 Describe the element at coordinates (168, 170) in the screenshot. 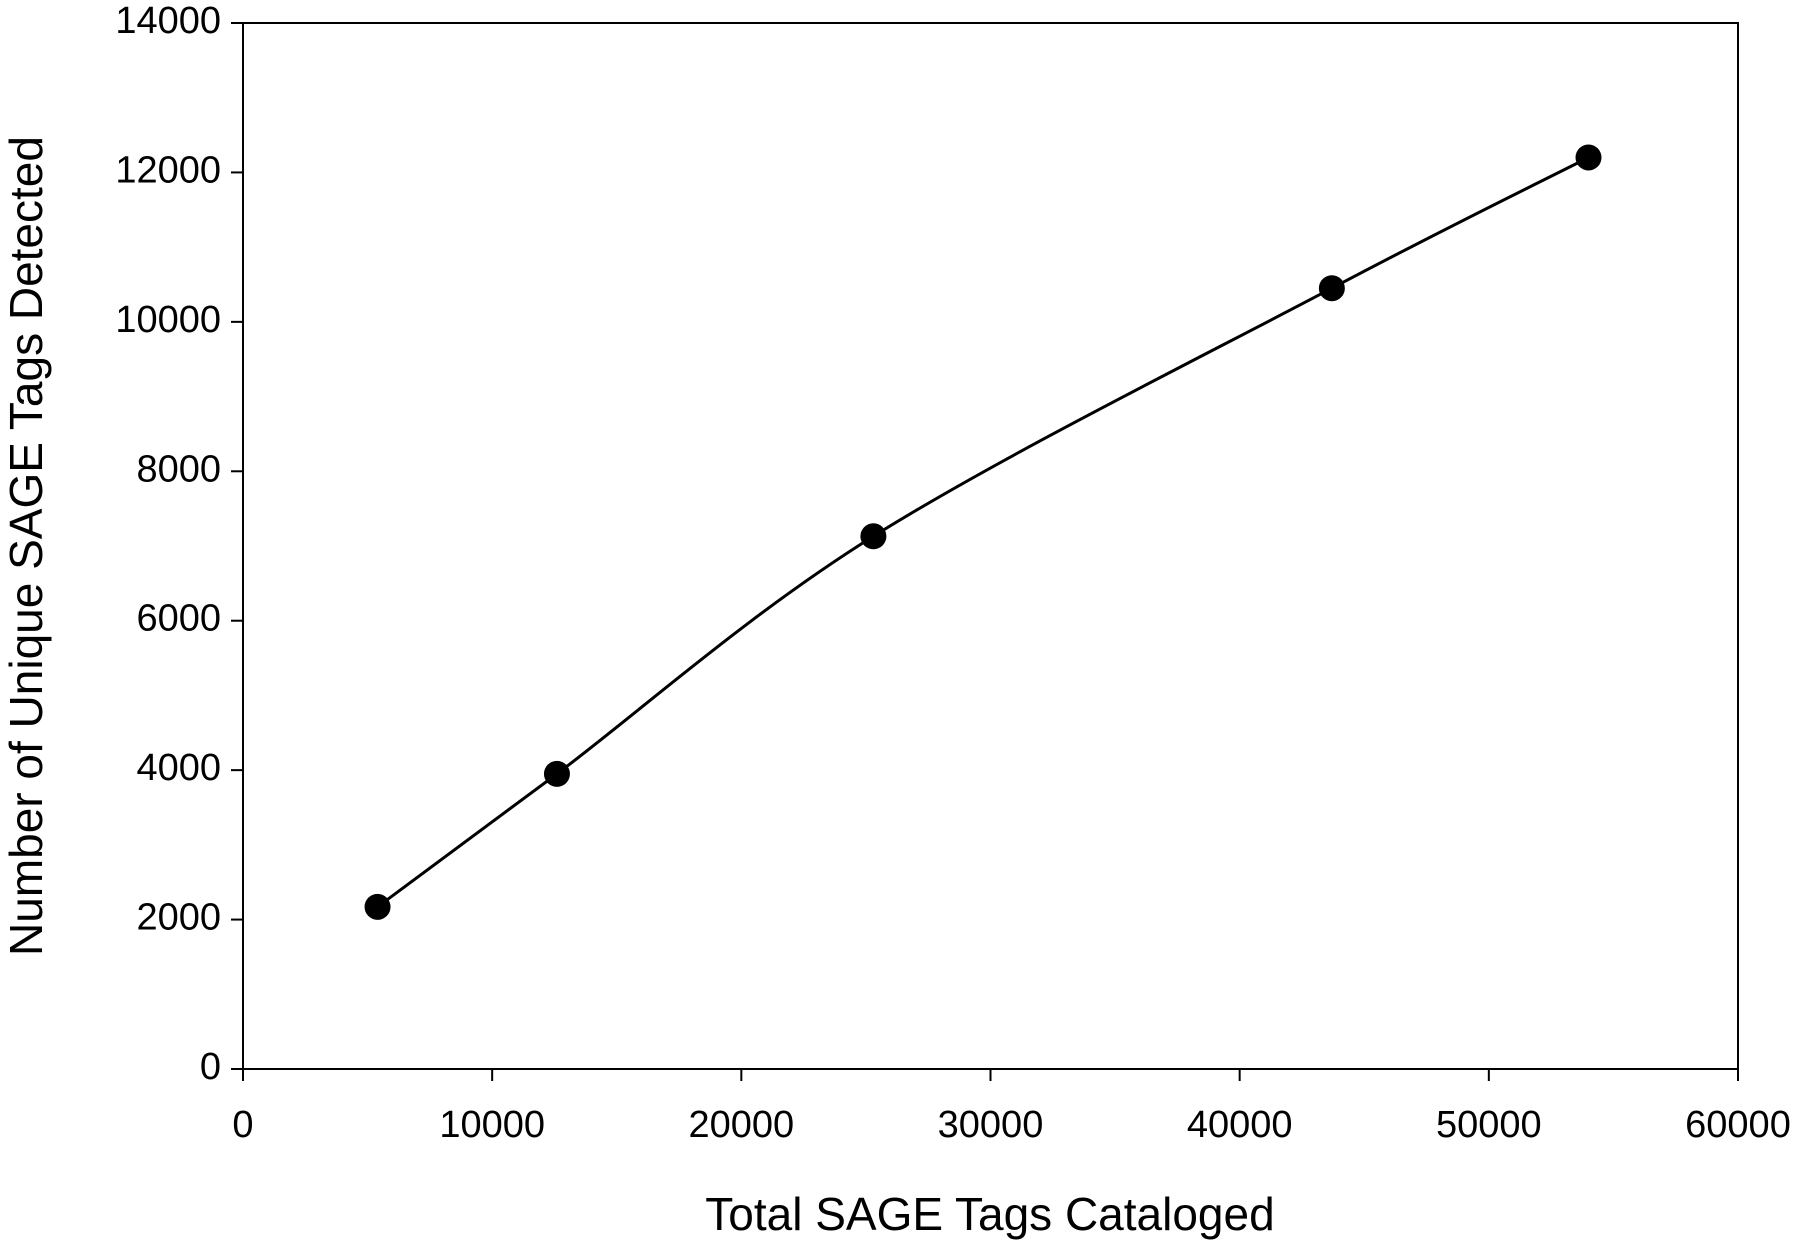

I see `y-tick-label: 12000` at that location.